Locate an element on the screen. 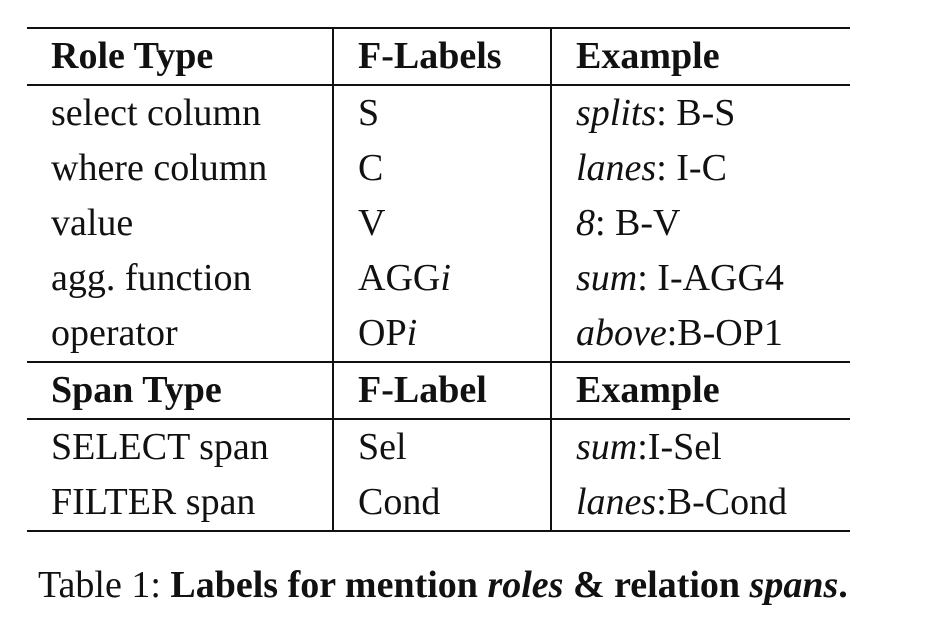 This screenshot has width=930, height=629. f-label-header: F-Label is located at coordinates (441, 391).